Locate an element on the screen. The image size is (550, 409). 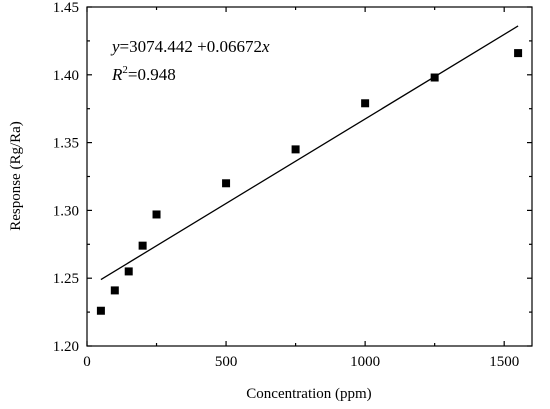
y-tick-label: 1.20 is located at coordinates (66, 347).